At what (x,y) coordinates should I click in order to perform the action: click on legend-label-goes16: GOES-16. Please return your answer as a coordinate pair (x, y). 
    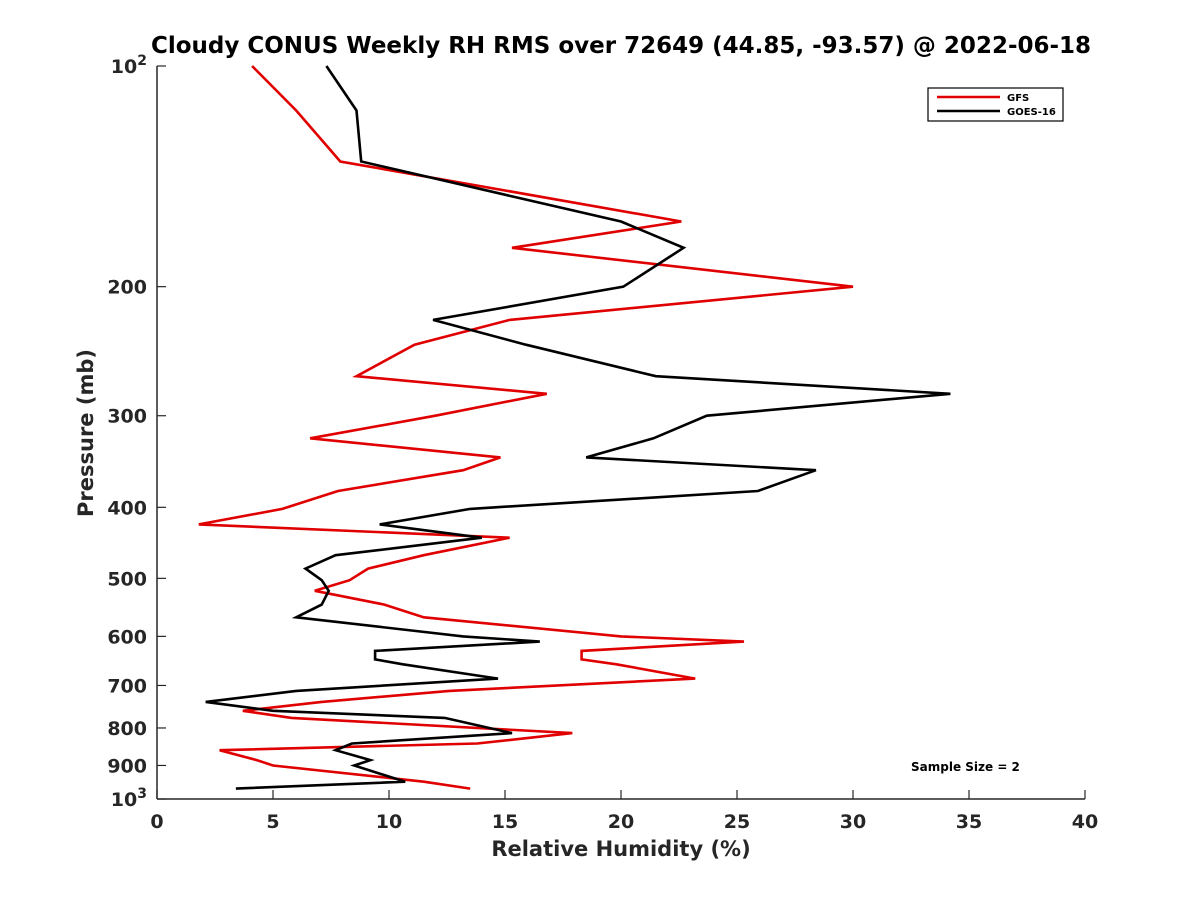
    Looking at the image, I should click on (1031, 112).